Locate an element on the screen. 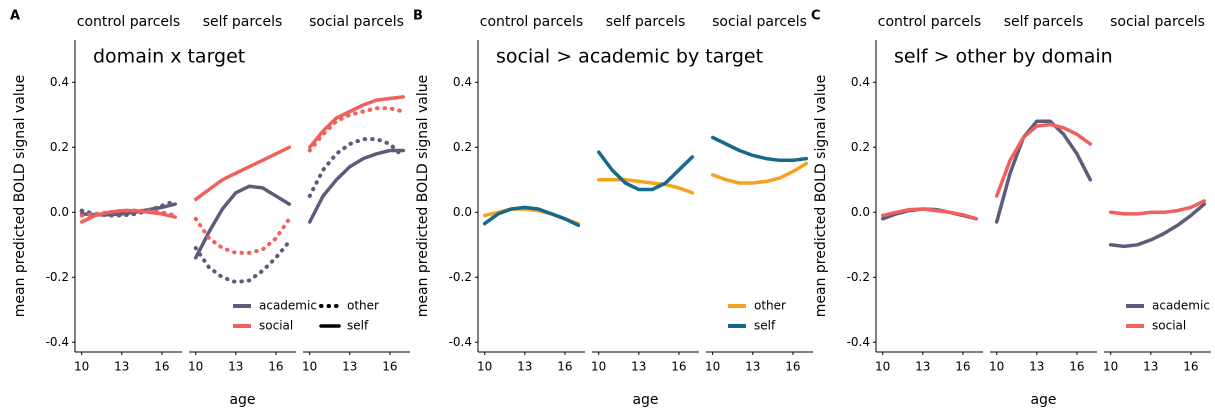  chart-title: self > other by domain is located at coordinates (1003, 57).